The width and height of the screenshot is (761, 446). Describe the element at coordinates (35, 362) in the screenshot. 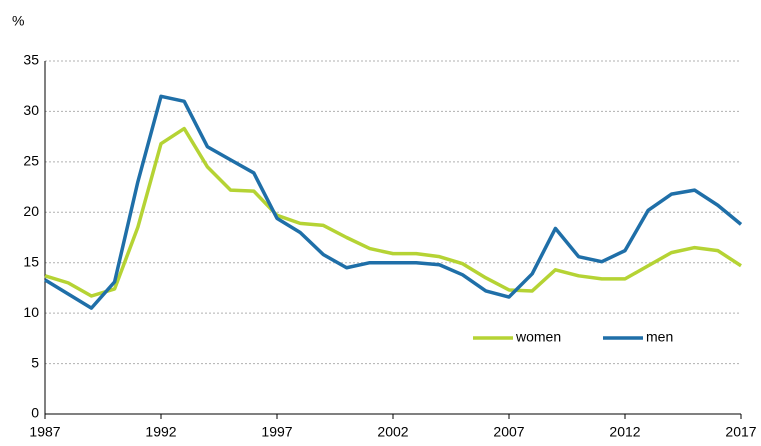

I see `y-tick-label: 5` at that location.